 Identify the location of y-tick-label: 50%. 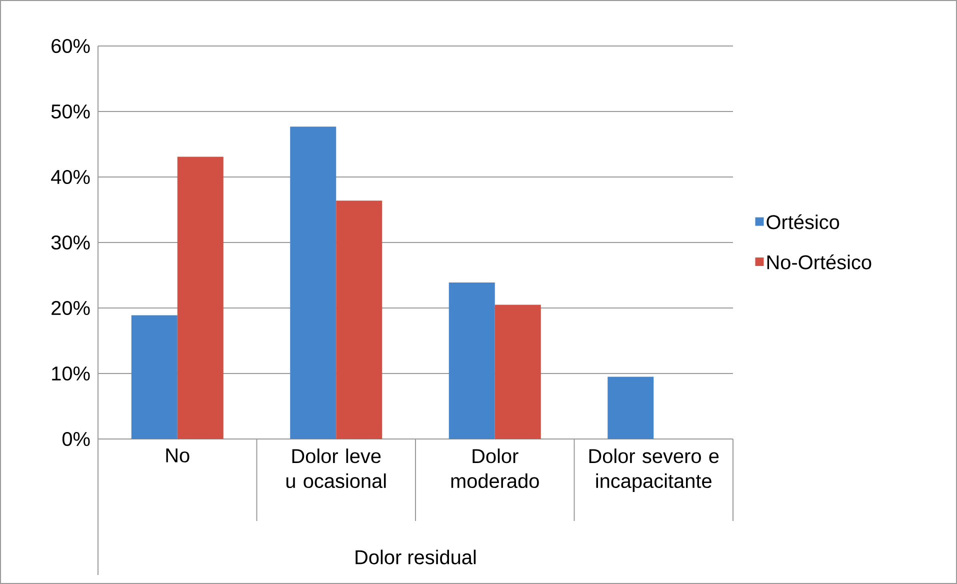
(70, 111).